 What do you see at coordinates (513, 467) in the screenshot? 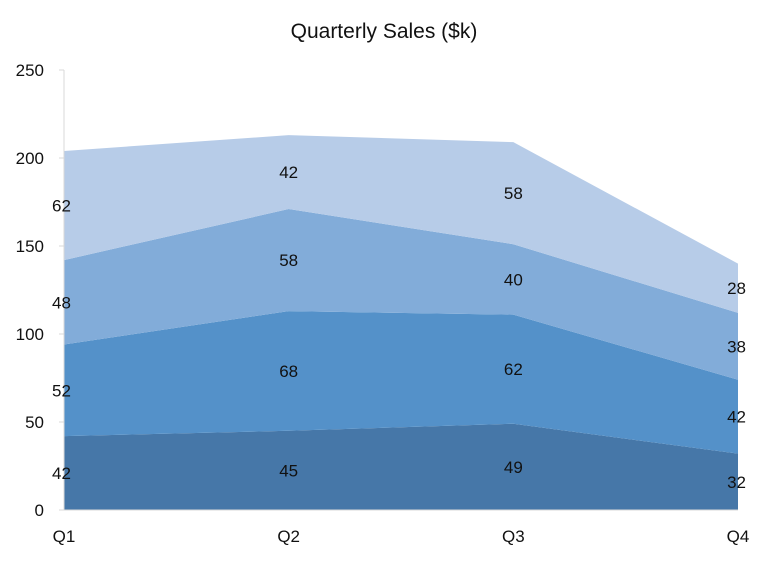
I see `data-label: 49` at bounding box center [513, 467].